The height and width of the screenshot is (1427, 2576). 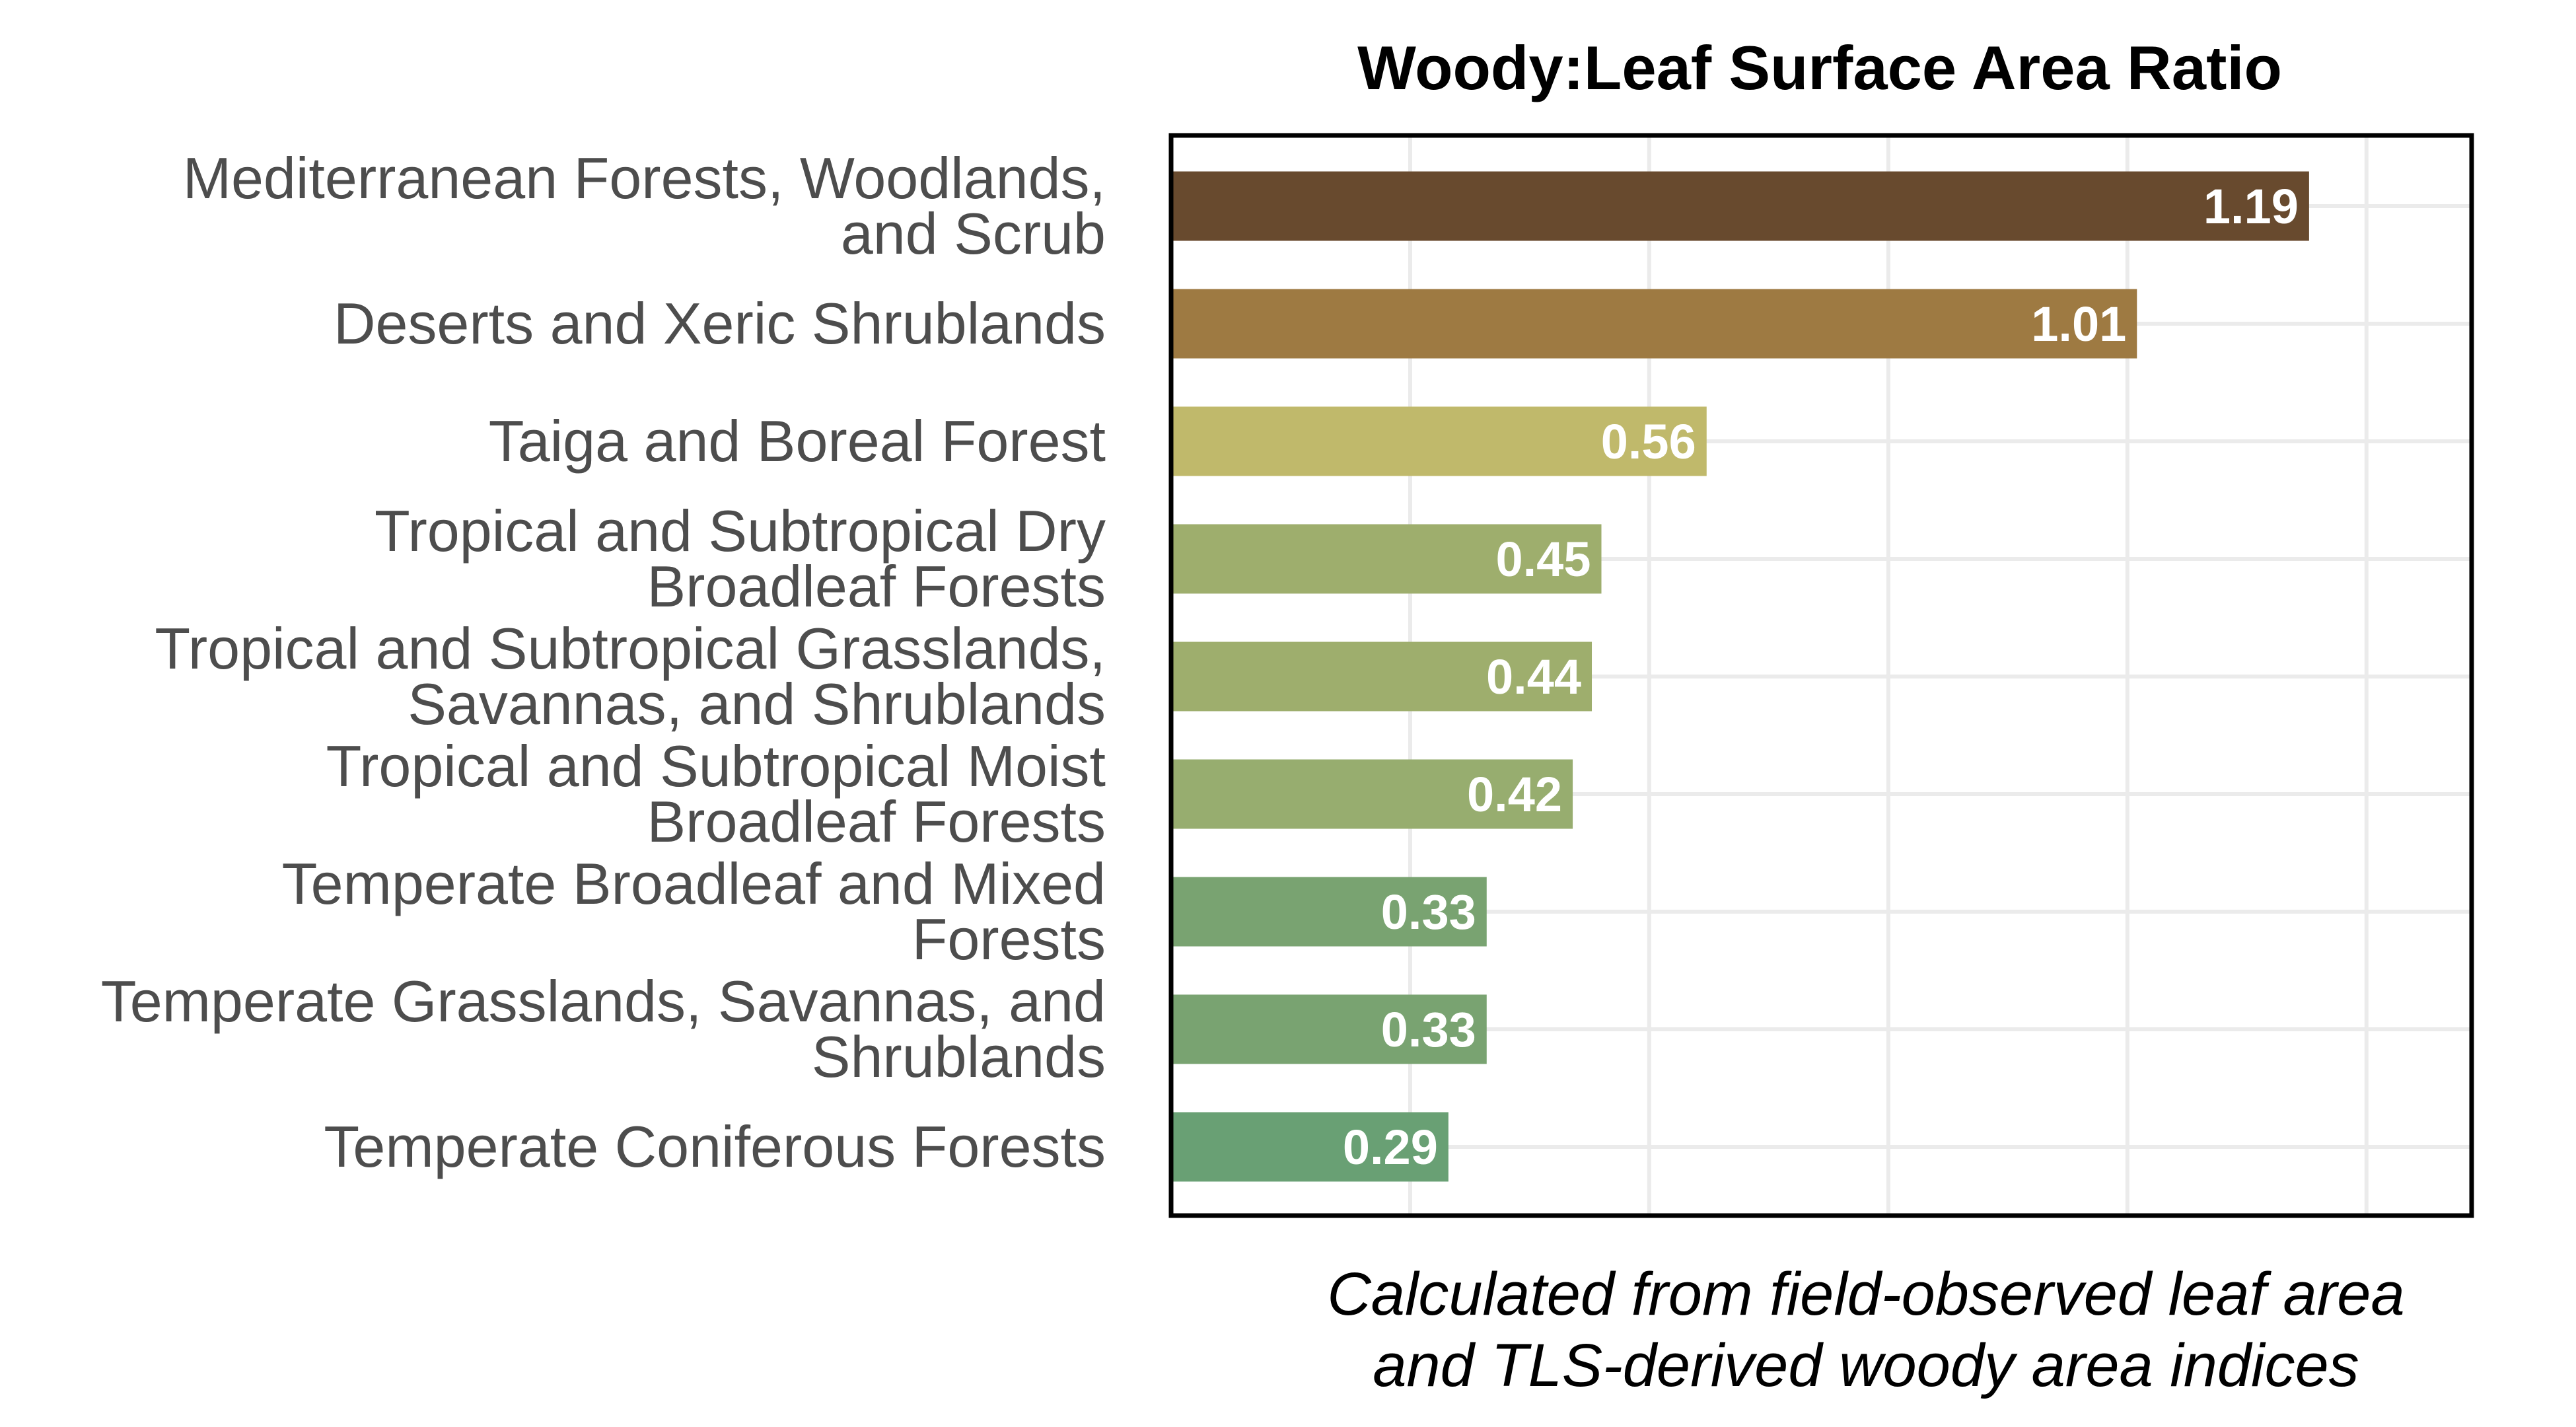 I want to click on category-label: Deserts and Xeric Shrublands, so click(x=720, y=323).